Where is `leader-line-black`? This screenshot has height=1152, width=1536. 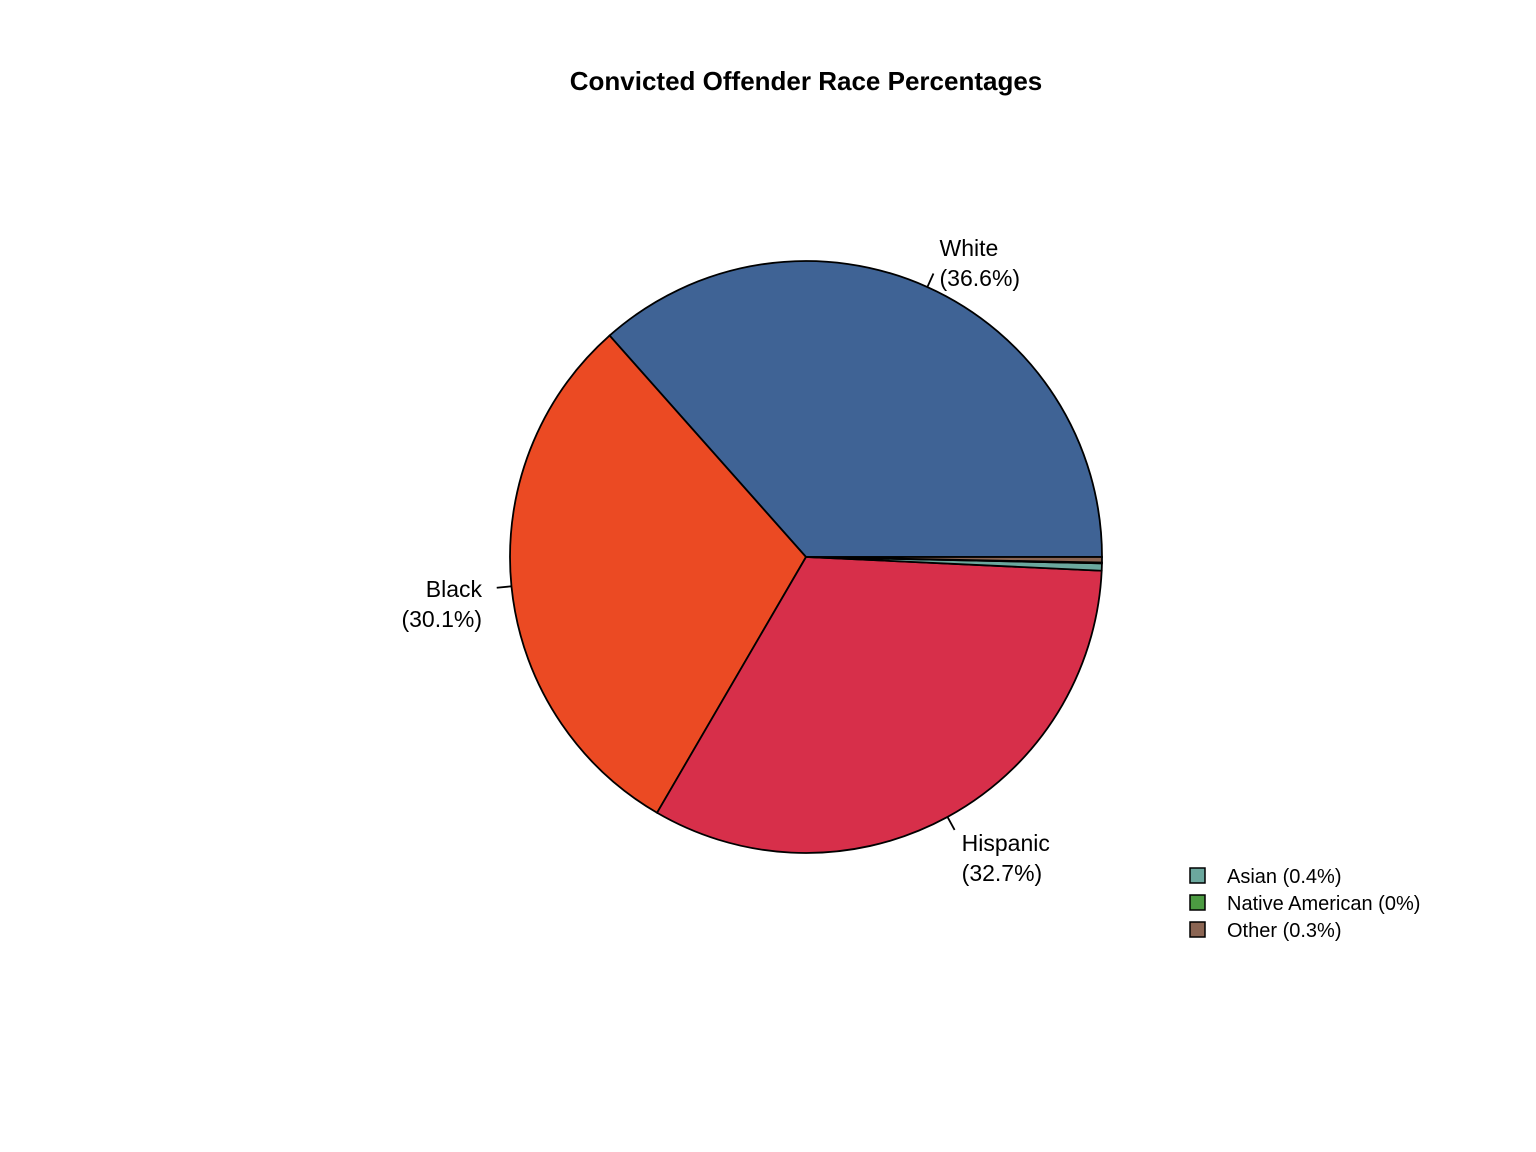 leader-line-black is located at coordinates (504, 587).